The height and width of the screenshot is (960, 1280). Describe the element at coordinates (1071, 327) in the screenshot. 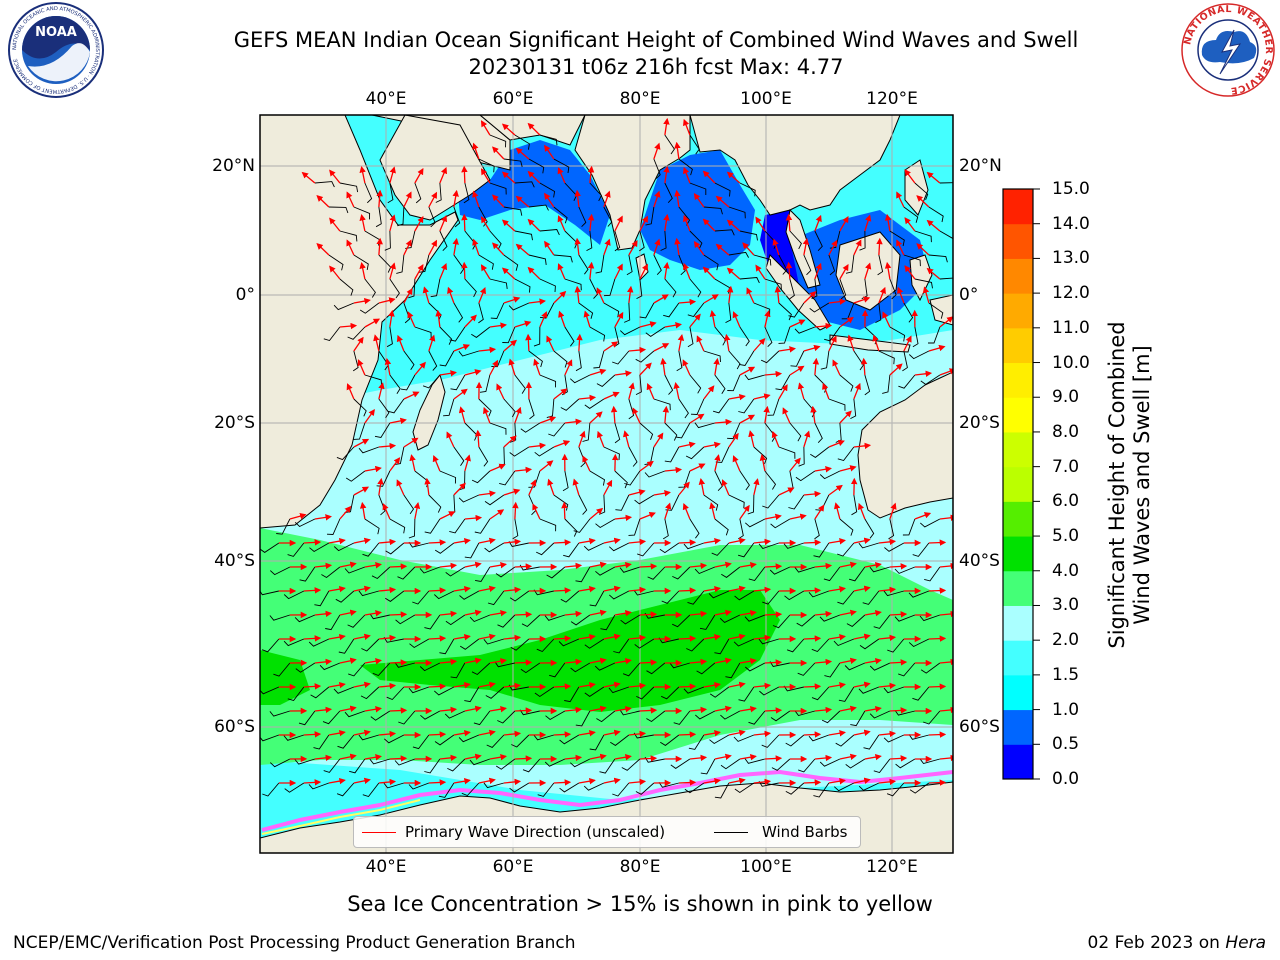

I see `colorbar-tick-label: 11.0` at that location.